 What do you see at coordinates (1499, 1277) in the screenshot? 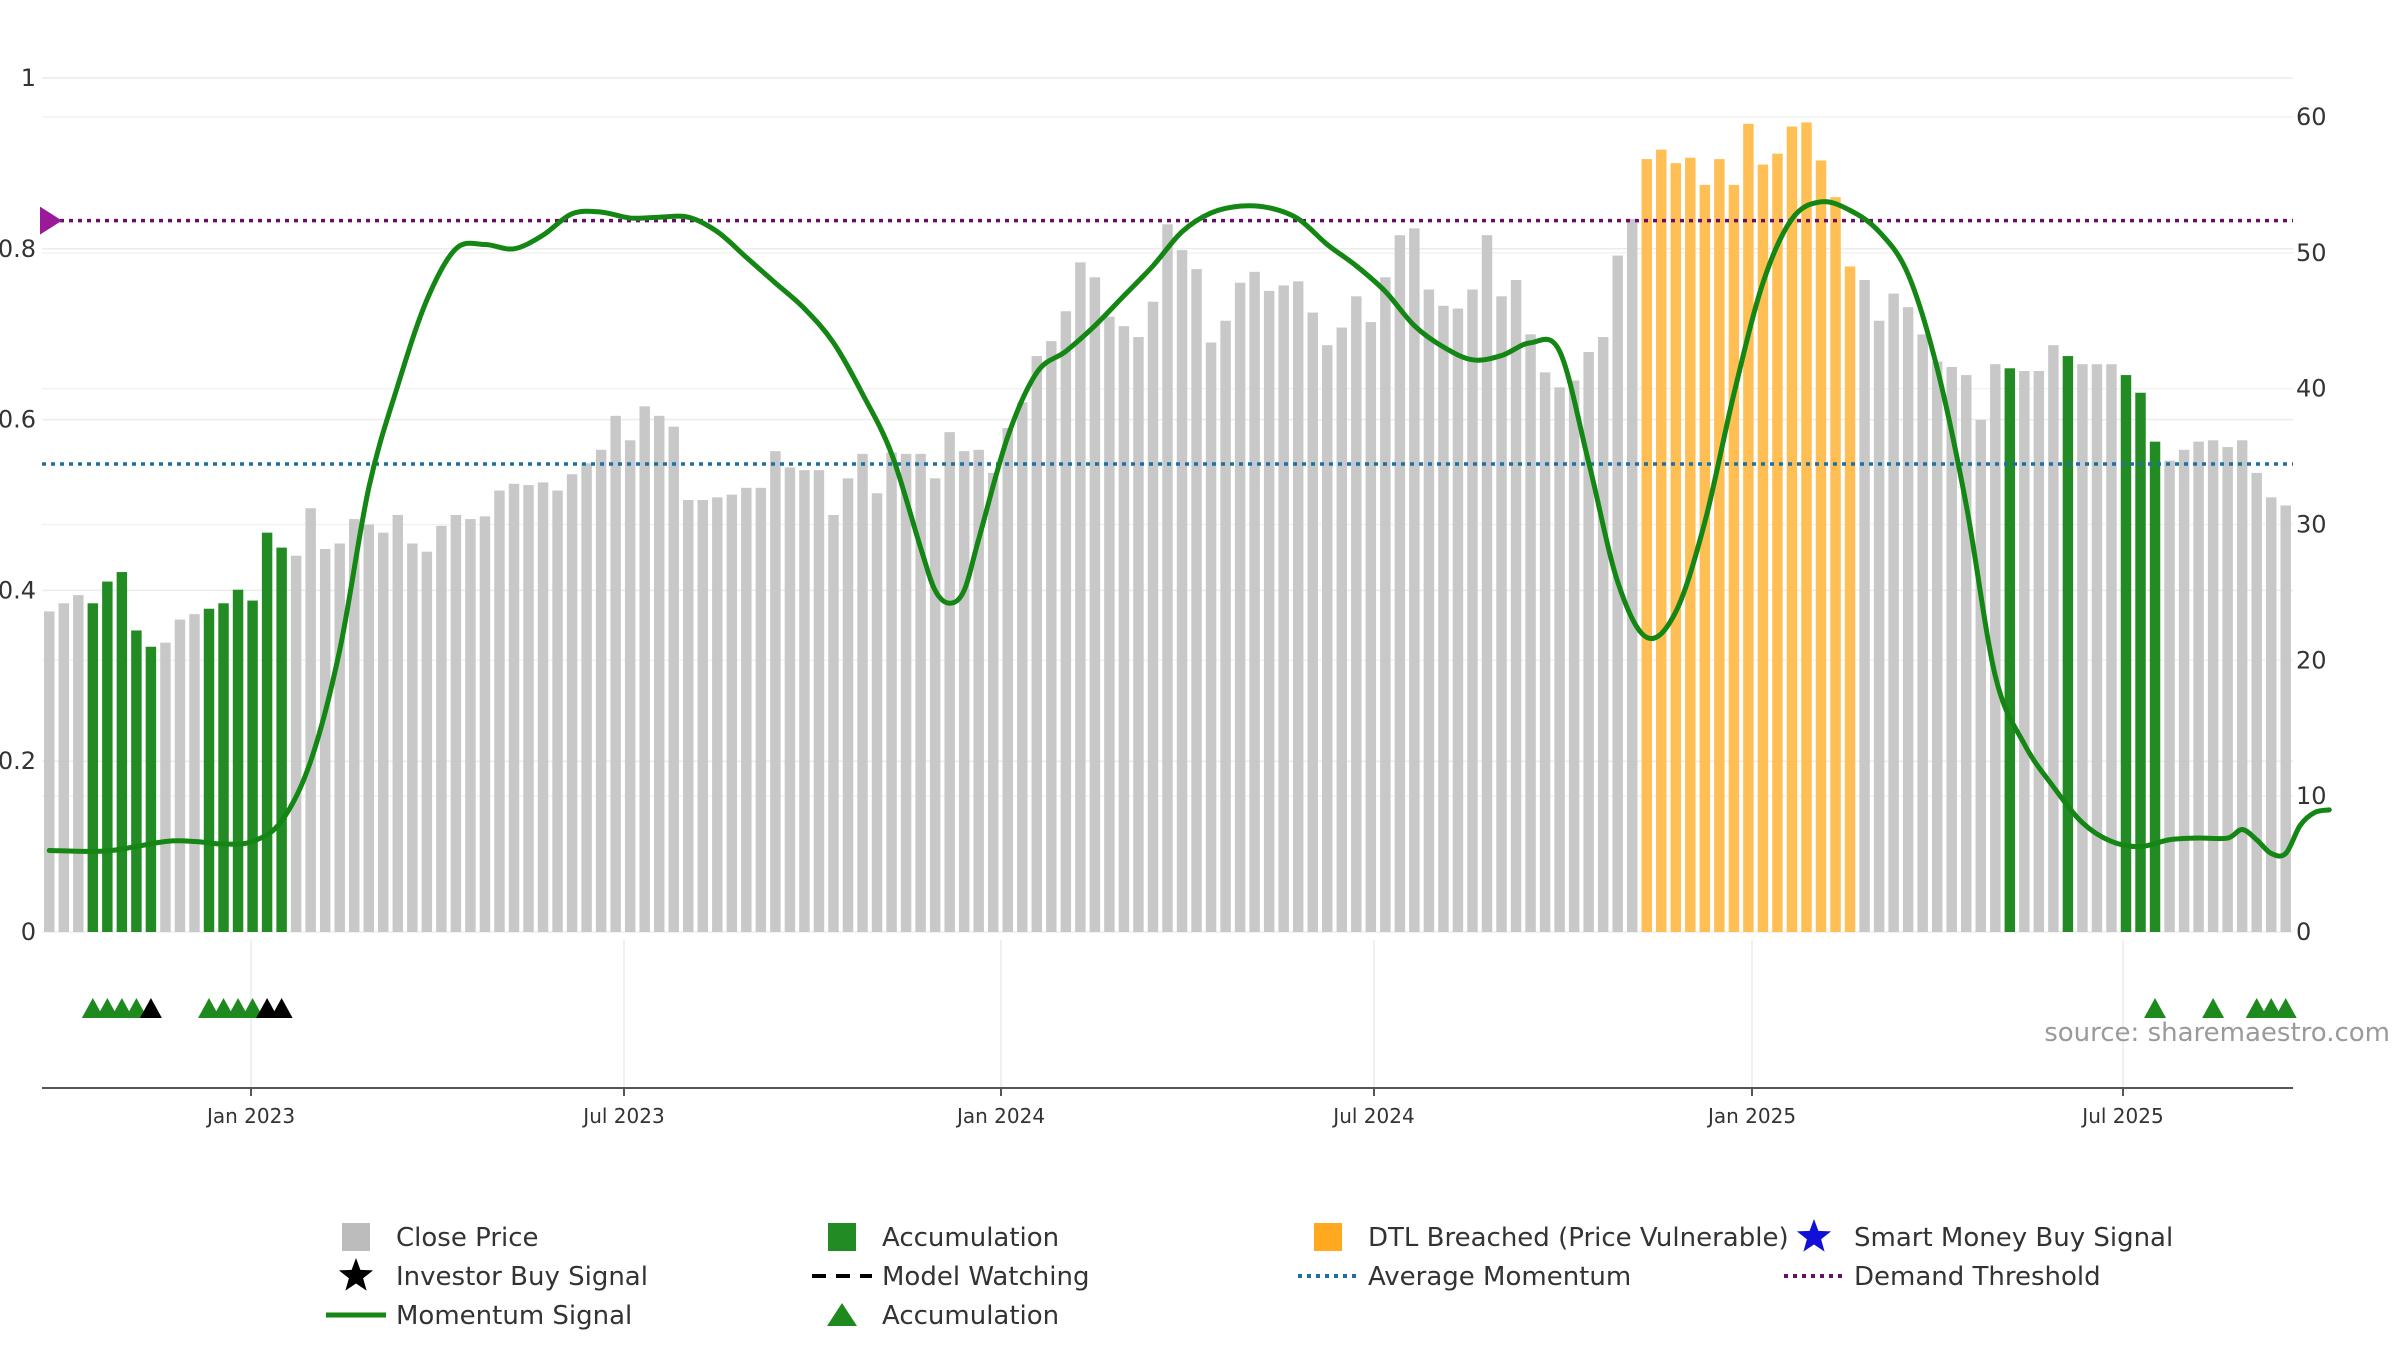
I see `legend-label: Average Momentum` at bounding box center [1499, 1277].